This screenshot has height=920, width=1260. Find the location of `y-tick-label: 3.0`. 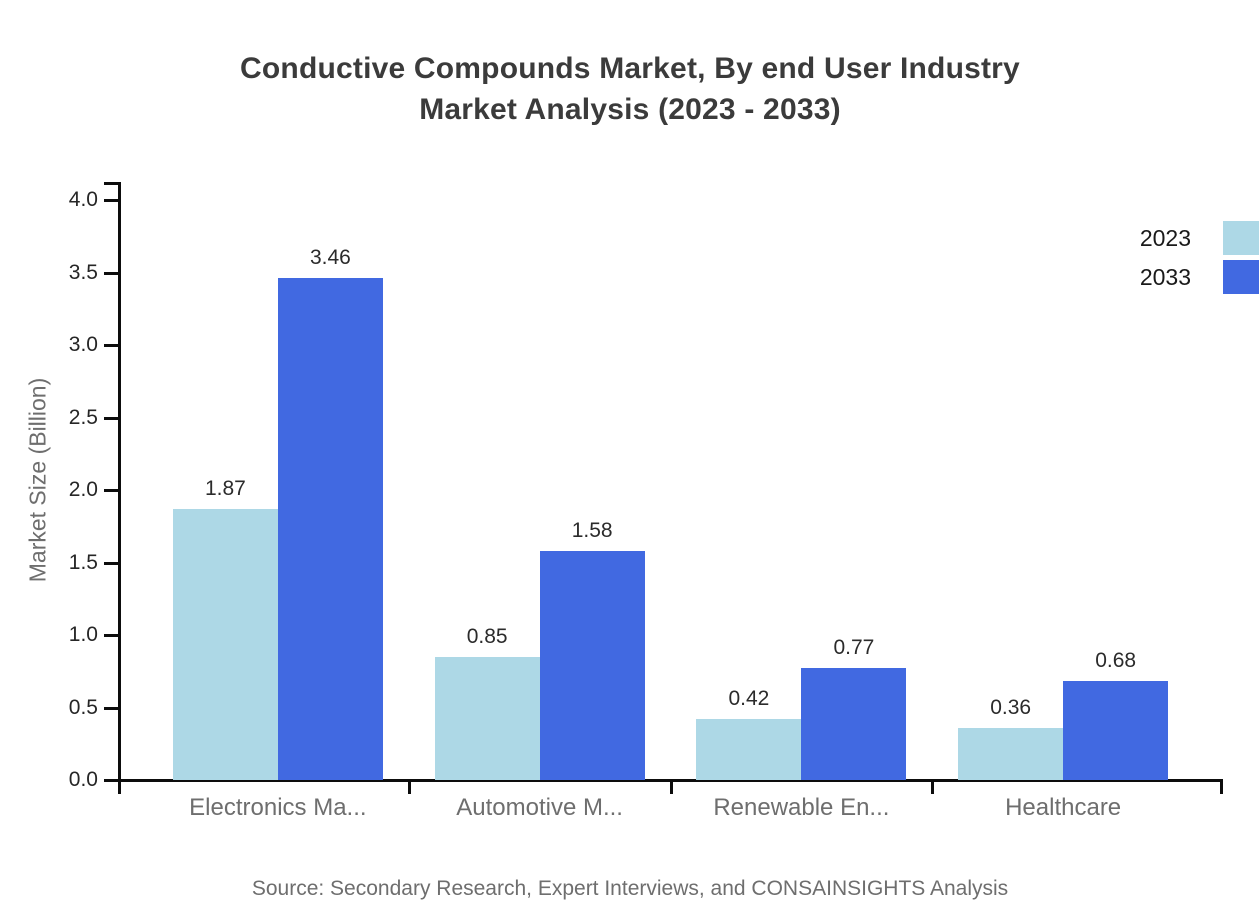

y-tick-label: 3.0 is located at coordinates (83, 344).